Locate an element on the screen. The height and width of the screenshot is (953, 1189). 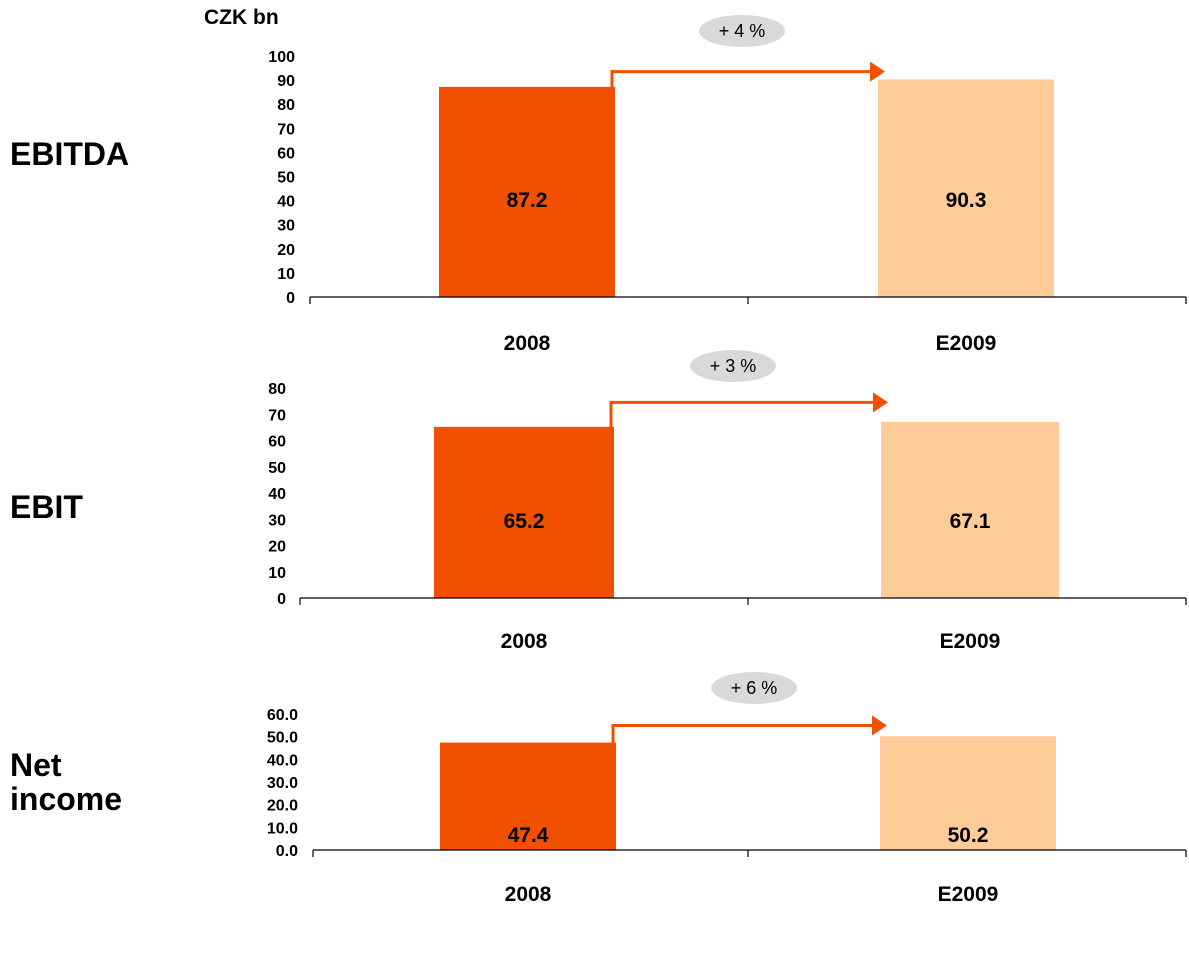
y-tick-label: 60.0 is located at coordinates (282, 715).